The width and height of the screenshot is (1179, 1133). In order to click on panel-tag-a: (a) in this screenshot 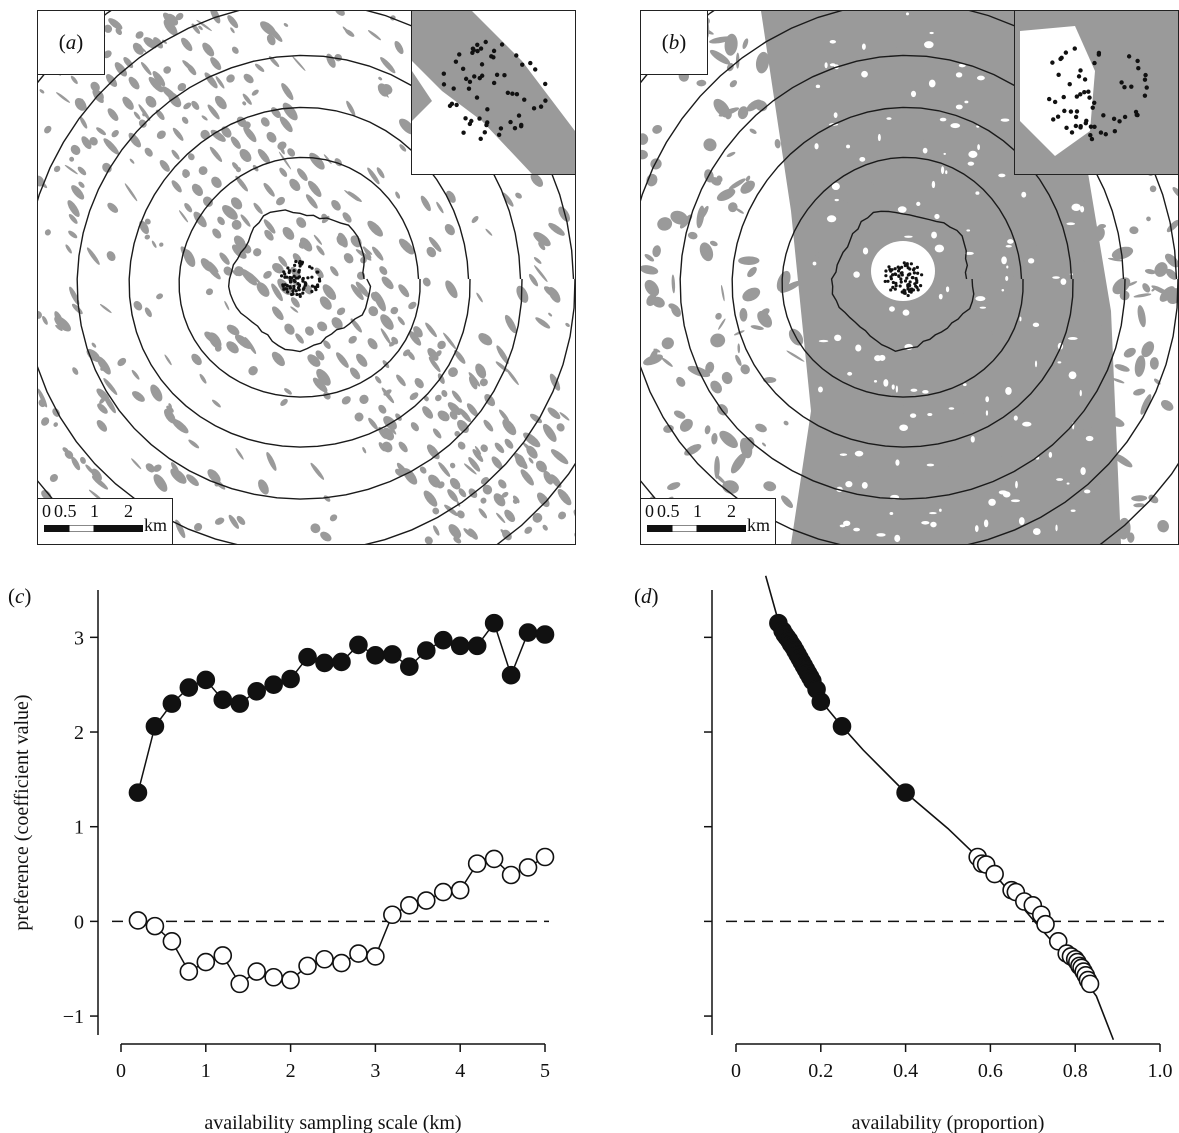, I will do `click(71, 43)`.